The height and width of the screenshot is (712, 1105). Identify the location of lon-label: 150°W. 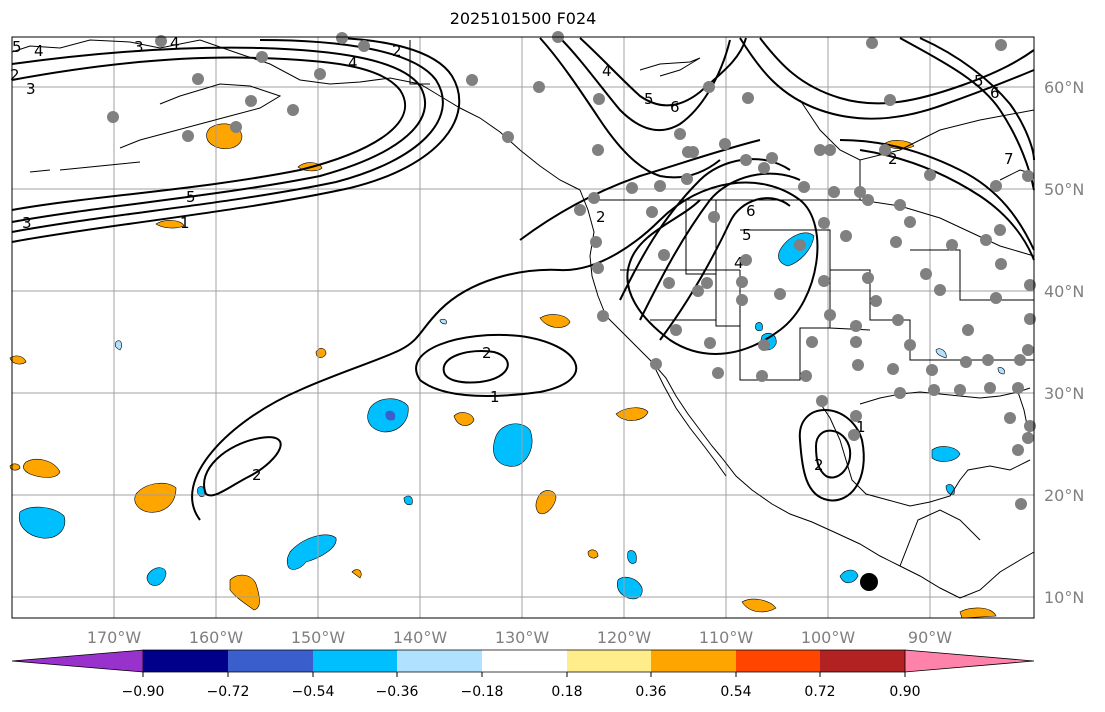
(318, 637).